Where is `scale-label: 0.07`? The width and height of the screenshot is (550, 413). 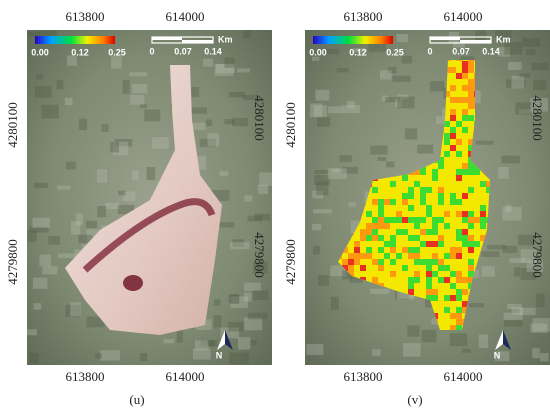 scale-label: 0.07 is located at coordinates (461, 51).